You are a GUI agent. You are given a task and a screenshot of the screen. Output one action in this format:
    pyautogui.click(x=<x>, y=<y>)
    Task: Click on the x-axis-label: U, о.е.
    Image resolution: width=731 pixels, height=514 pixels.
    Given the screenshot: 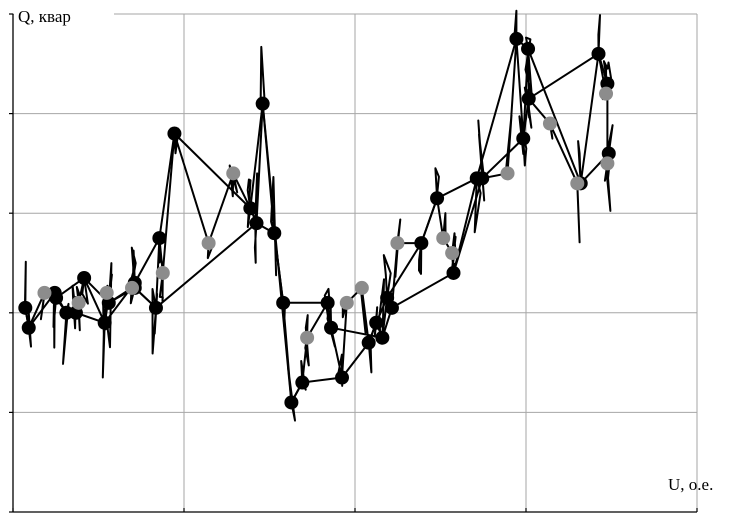 What is the action you would take?
    pyautogui.click(x=690, y=484)
    